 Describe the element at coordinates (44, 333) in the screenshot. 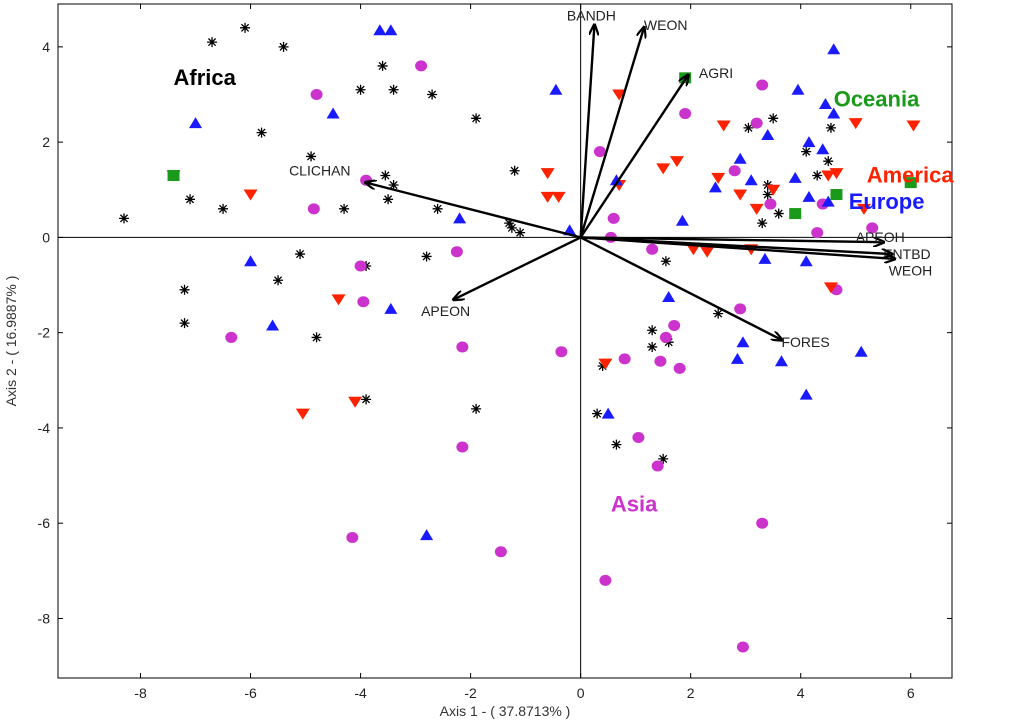

I see `y-tick-label: -2` at that location.